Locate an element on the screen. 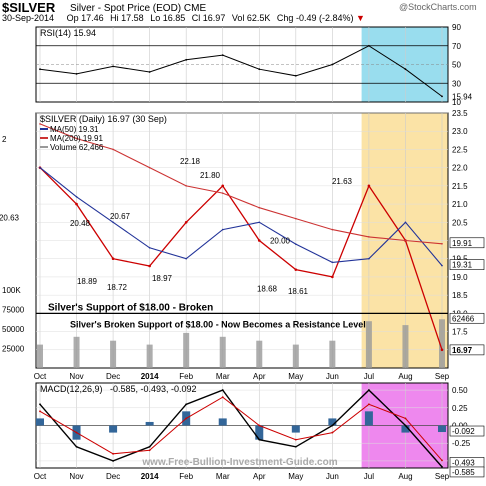 This screenshot has height=486, width=486. x-axis-label: May is located at coordinates (295, 376).